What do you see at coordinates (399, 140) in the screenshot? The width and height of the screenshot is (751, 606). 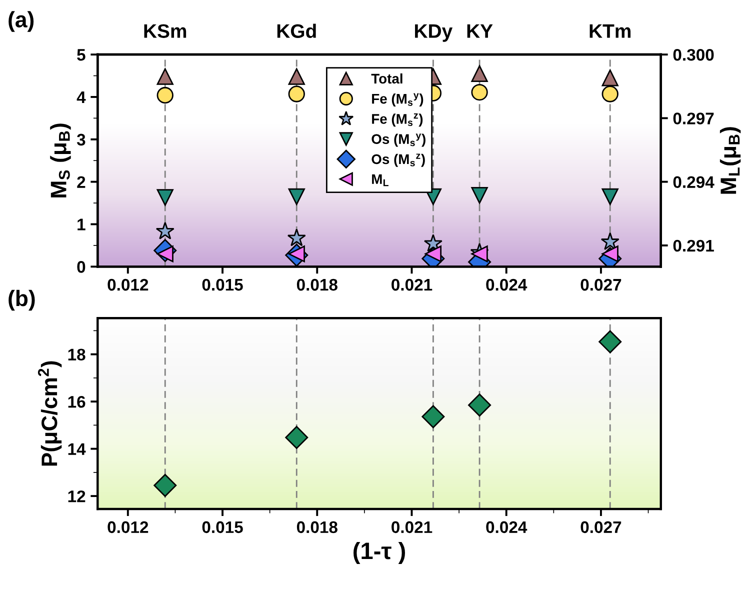 I see `legend-label: Os (M$_{s}$$^{y}$)` at bounding box center [399, 140].